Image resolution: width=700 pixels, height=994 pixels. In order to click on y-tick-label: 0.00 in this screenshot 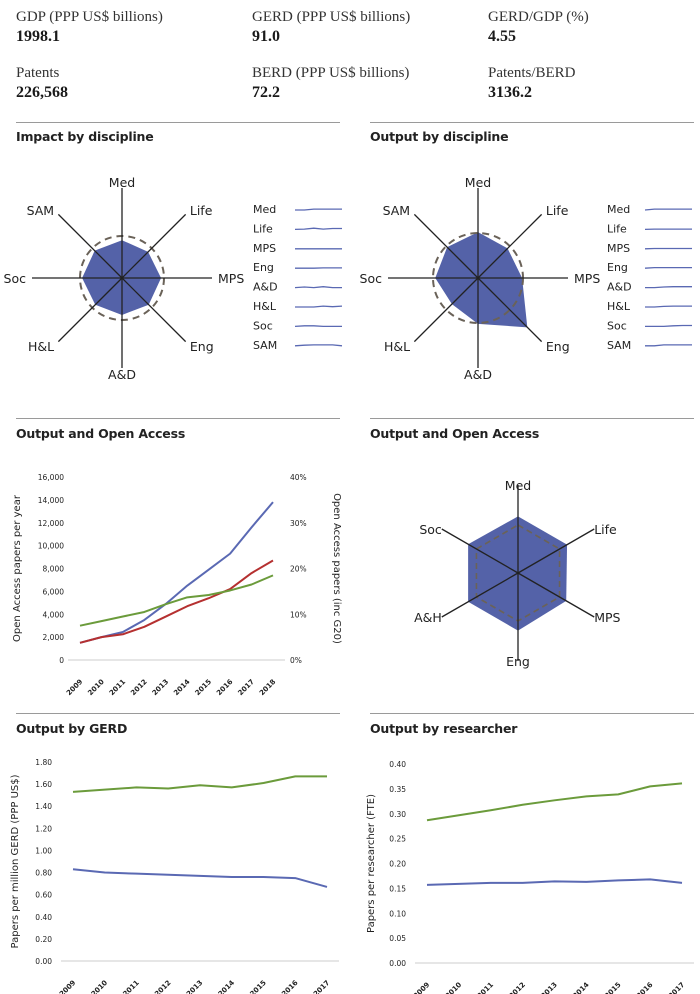, I will do `click(397, 963)`.